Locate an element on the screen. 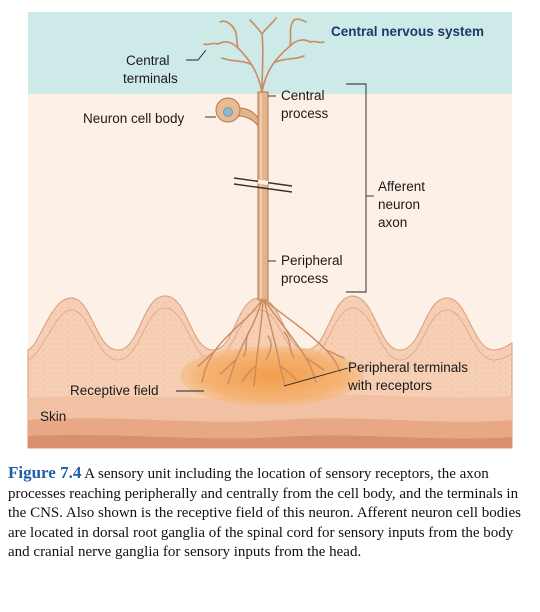 The image size is (540, 612). receptive-field is located at coordinates (272, 376).